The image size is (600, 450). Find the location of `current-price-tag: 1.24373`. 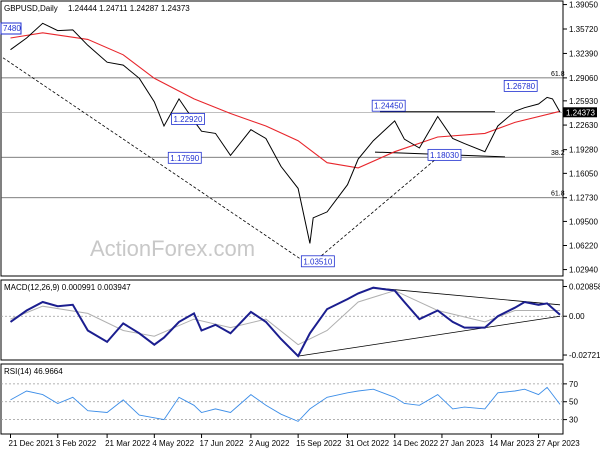

current-price-tag: 1.24373 is located at coordinates (580, 112).